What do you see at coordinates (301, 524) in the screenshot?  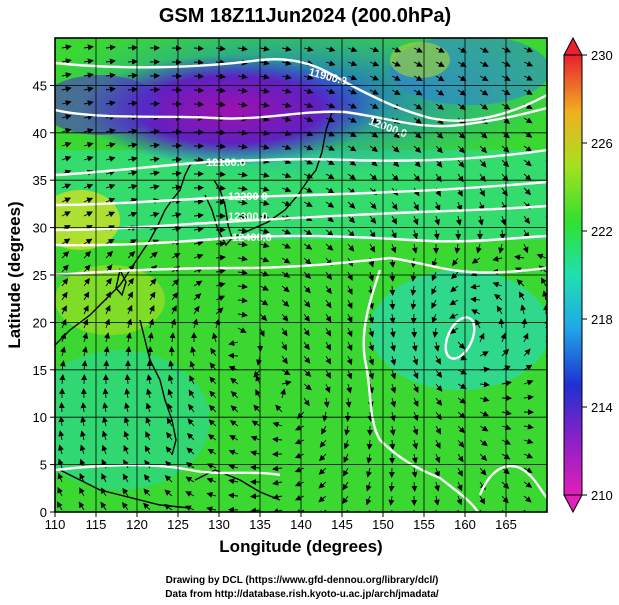 I see `x-tick-label: 140` at bounding box center [301, 524].